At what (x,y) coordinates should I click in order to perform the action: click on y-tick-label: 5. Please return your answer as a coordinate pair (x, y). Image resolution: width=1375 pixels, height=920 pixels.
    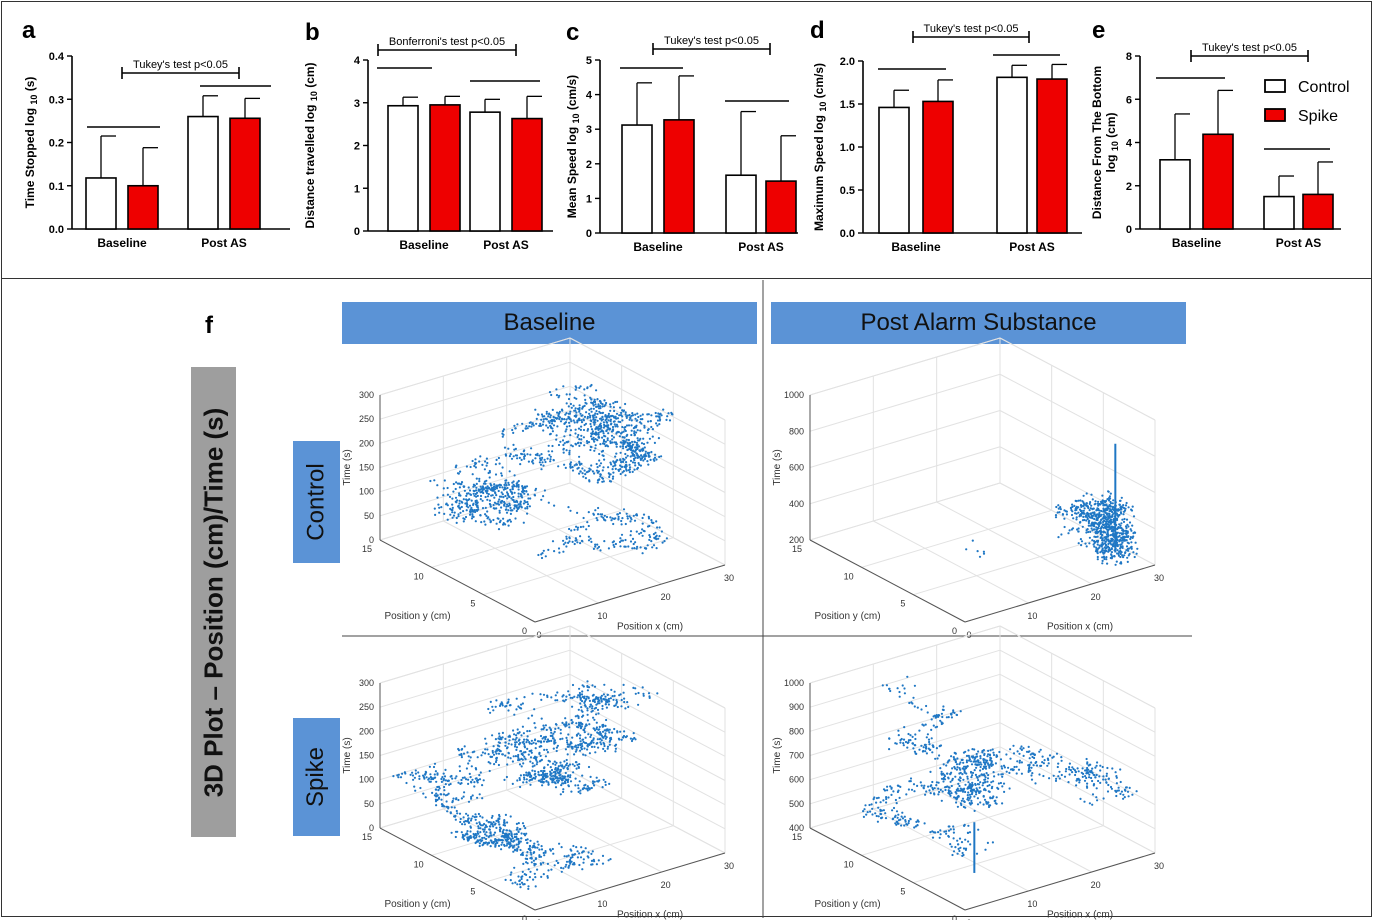
    Looking at the image, I should click on (589, 61).